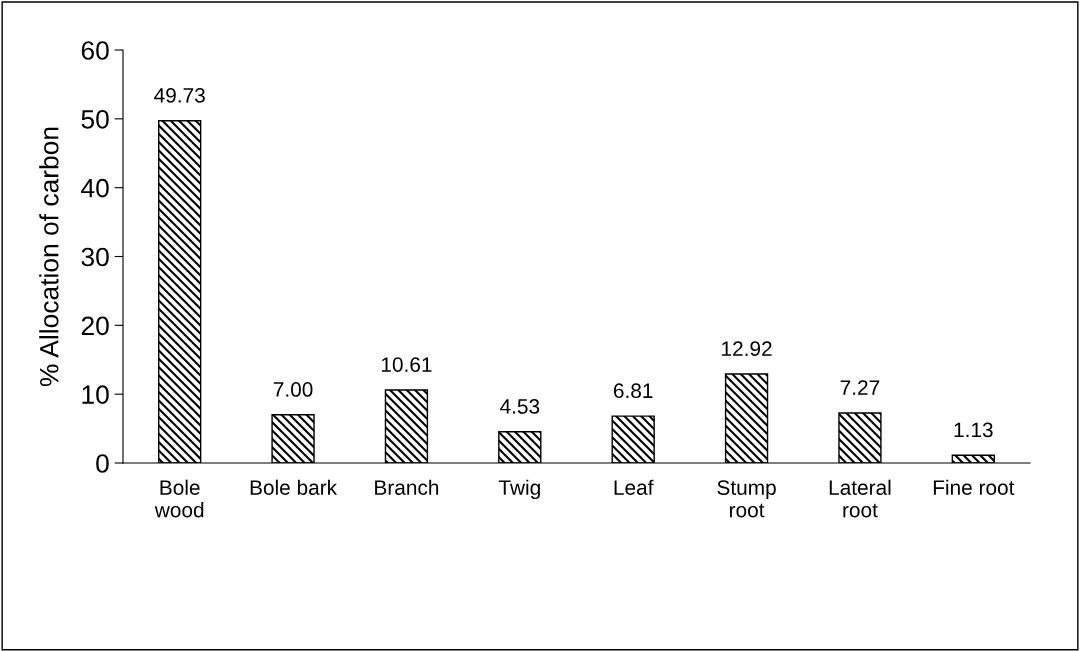 The width and height of the screenshot is (1080, 651). What do you see at coordinates (406, 364) in the screenshot?
I see `data-label: 10.61` at bounding box center [406, 364].